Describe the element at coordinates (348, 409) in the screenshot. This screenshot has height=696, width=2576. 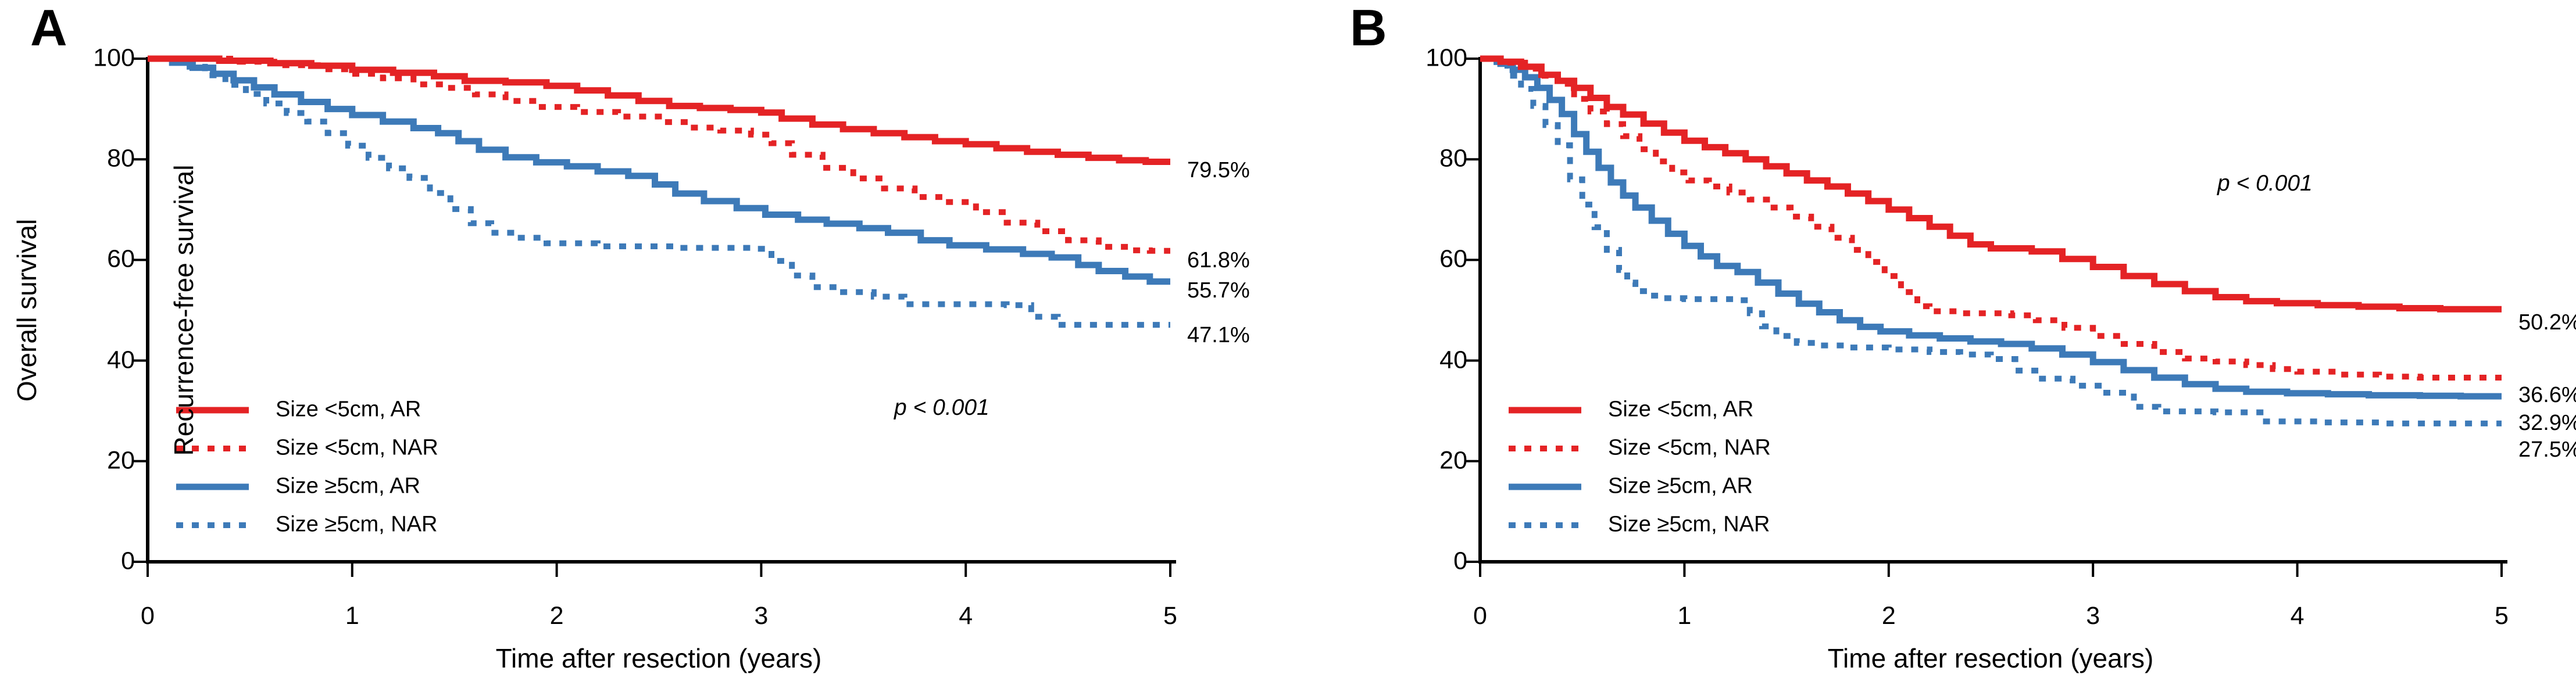
I see `panel-a-legend-label-size-lt5cm-ar: Size <5cm, AR` at that location.